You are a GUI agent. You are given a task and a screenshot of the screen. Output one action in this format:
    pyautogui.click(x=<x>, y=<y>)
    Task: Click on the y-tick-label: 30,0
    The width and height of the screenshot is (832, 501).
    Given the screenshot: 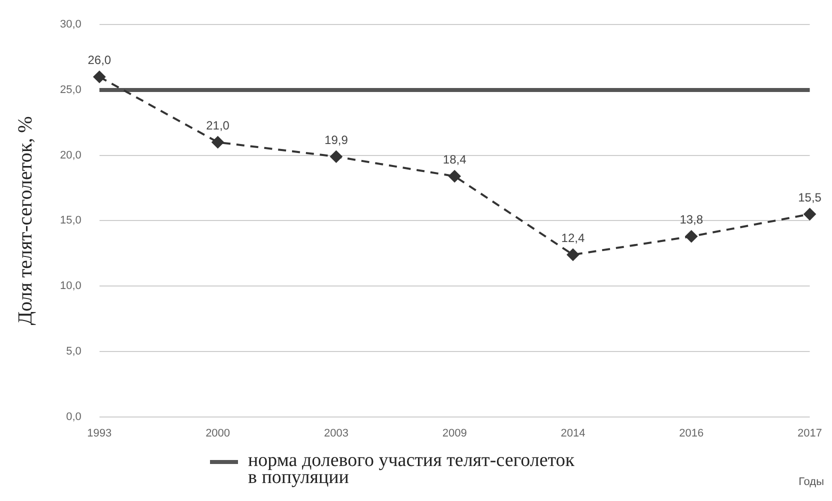 What is the action you would take?
    pyautogui.click(x=71, y=24)
    